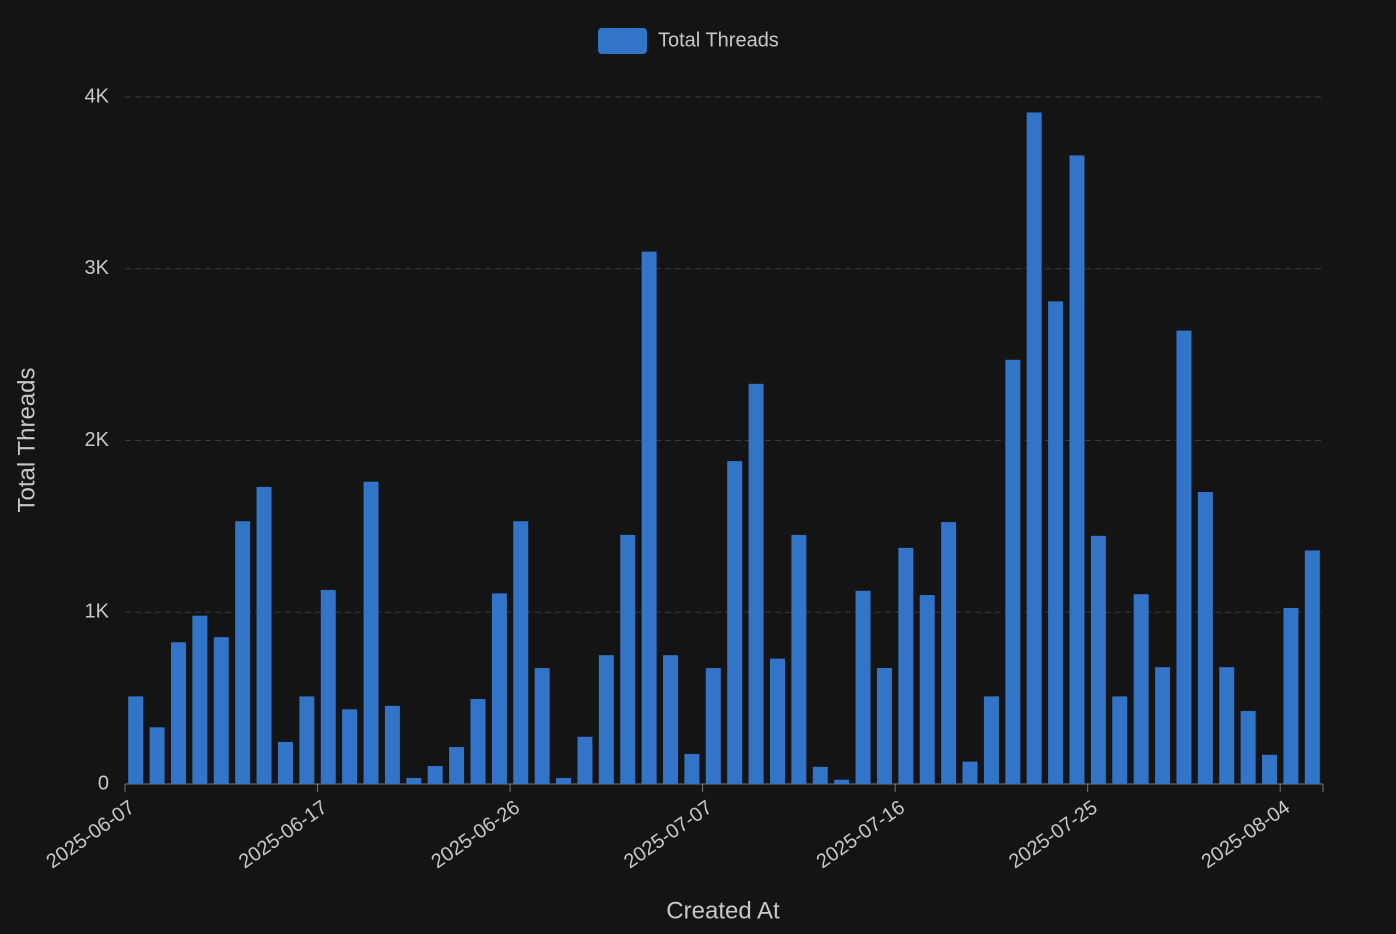 Image resolution: width=1396 pixels, height=934 pixels. I want to click on y-tick-label: 0, so click(103, 783).